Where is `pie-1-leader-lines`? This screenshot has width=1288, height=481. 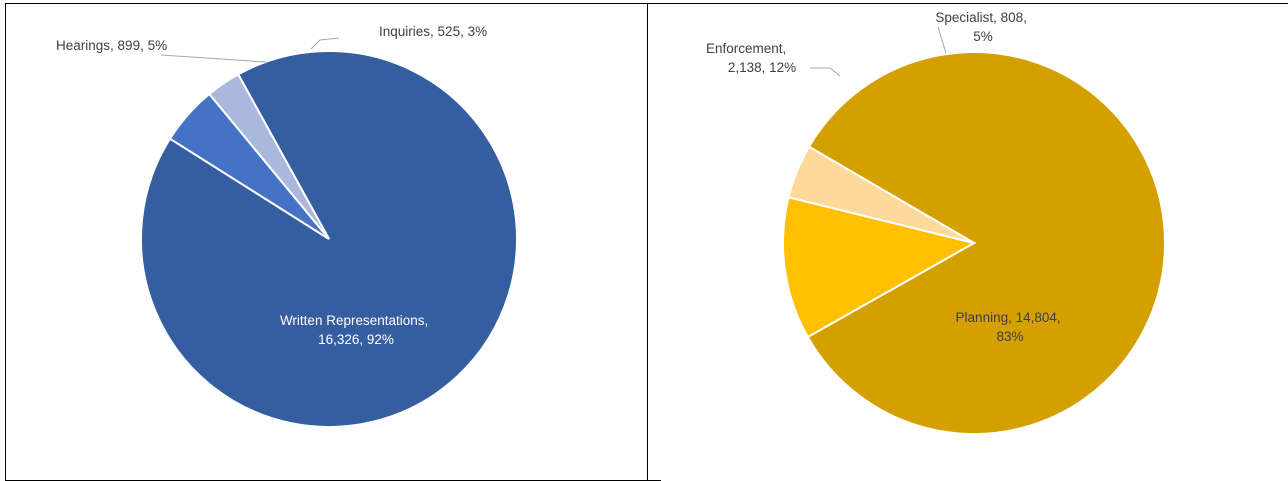
pie-1-leader-lines is located at coordinates (250, 50).